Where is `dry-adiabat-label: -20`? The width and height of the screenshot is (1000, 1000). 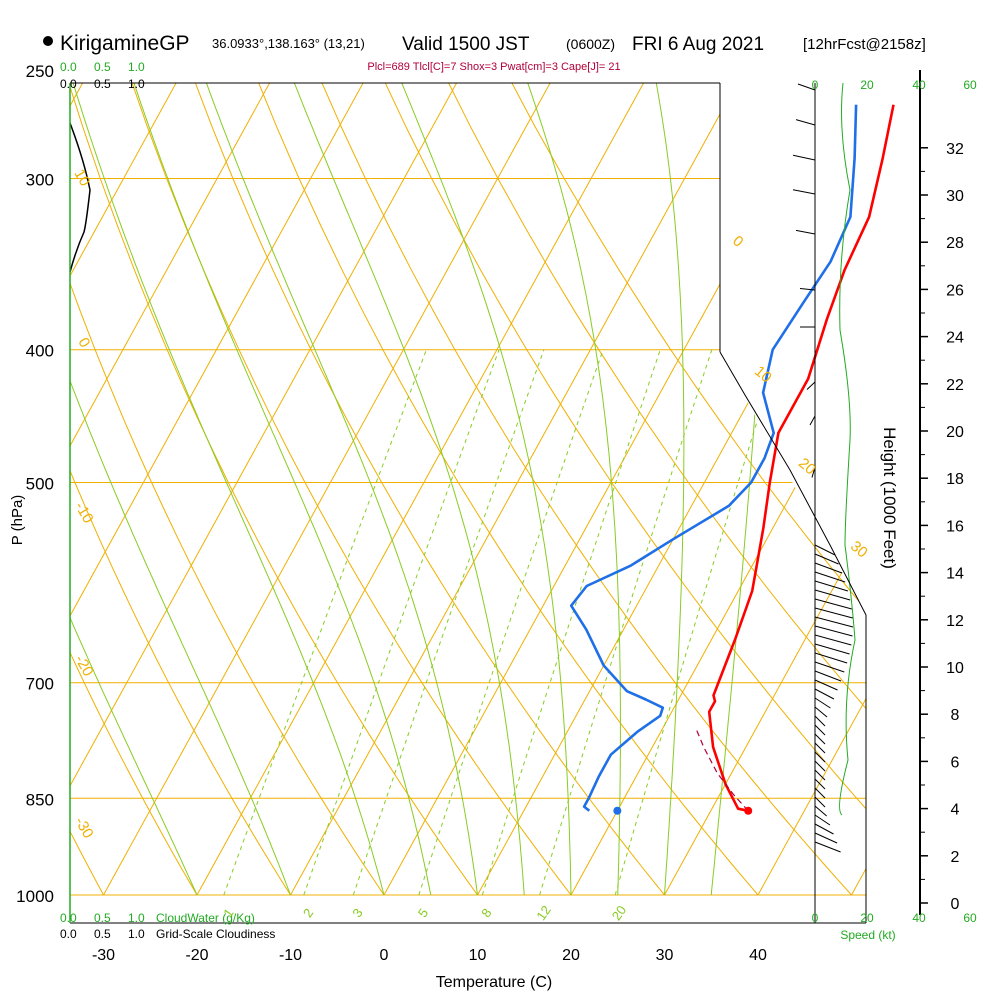 dry-adiabat-label: -20 is located at coordinates (84, 665).